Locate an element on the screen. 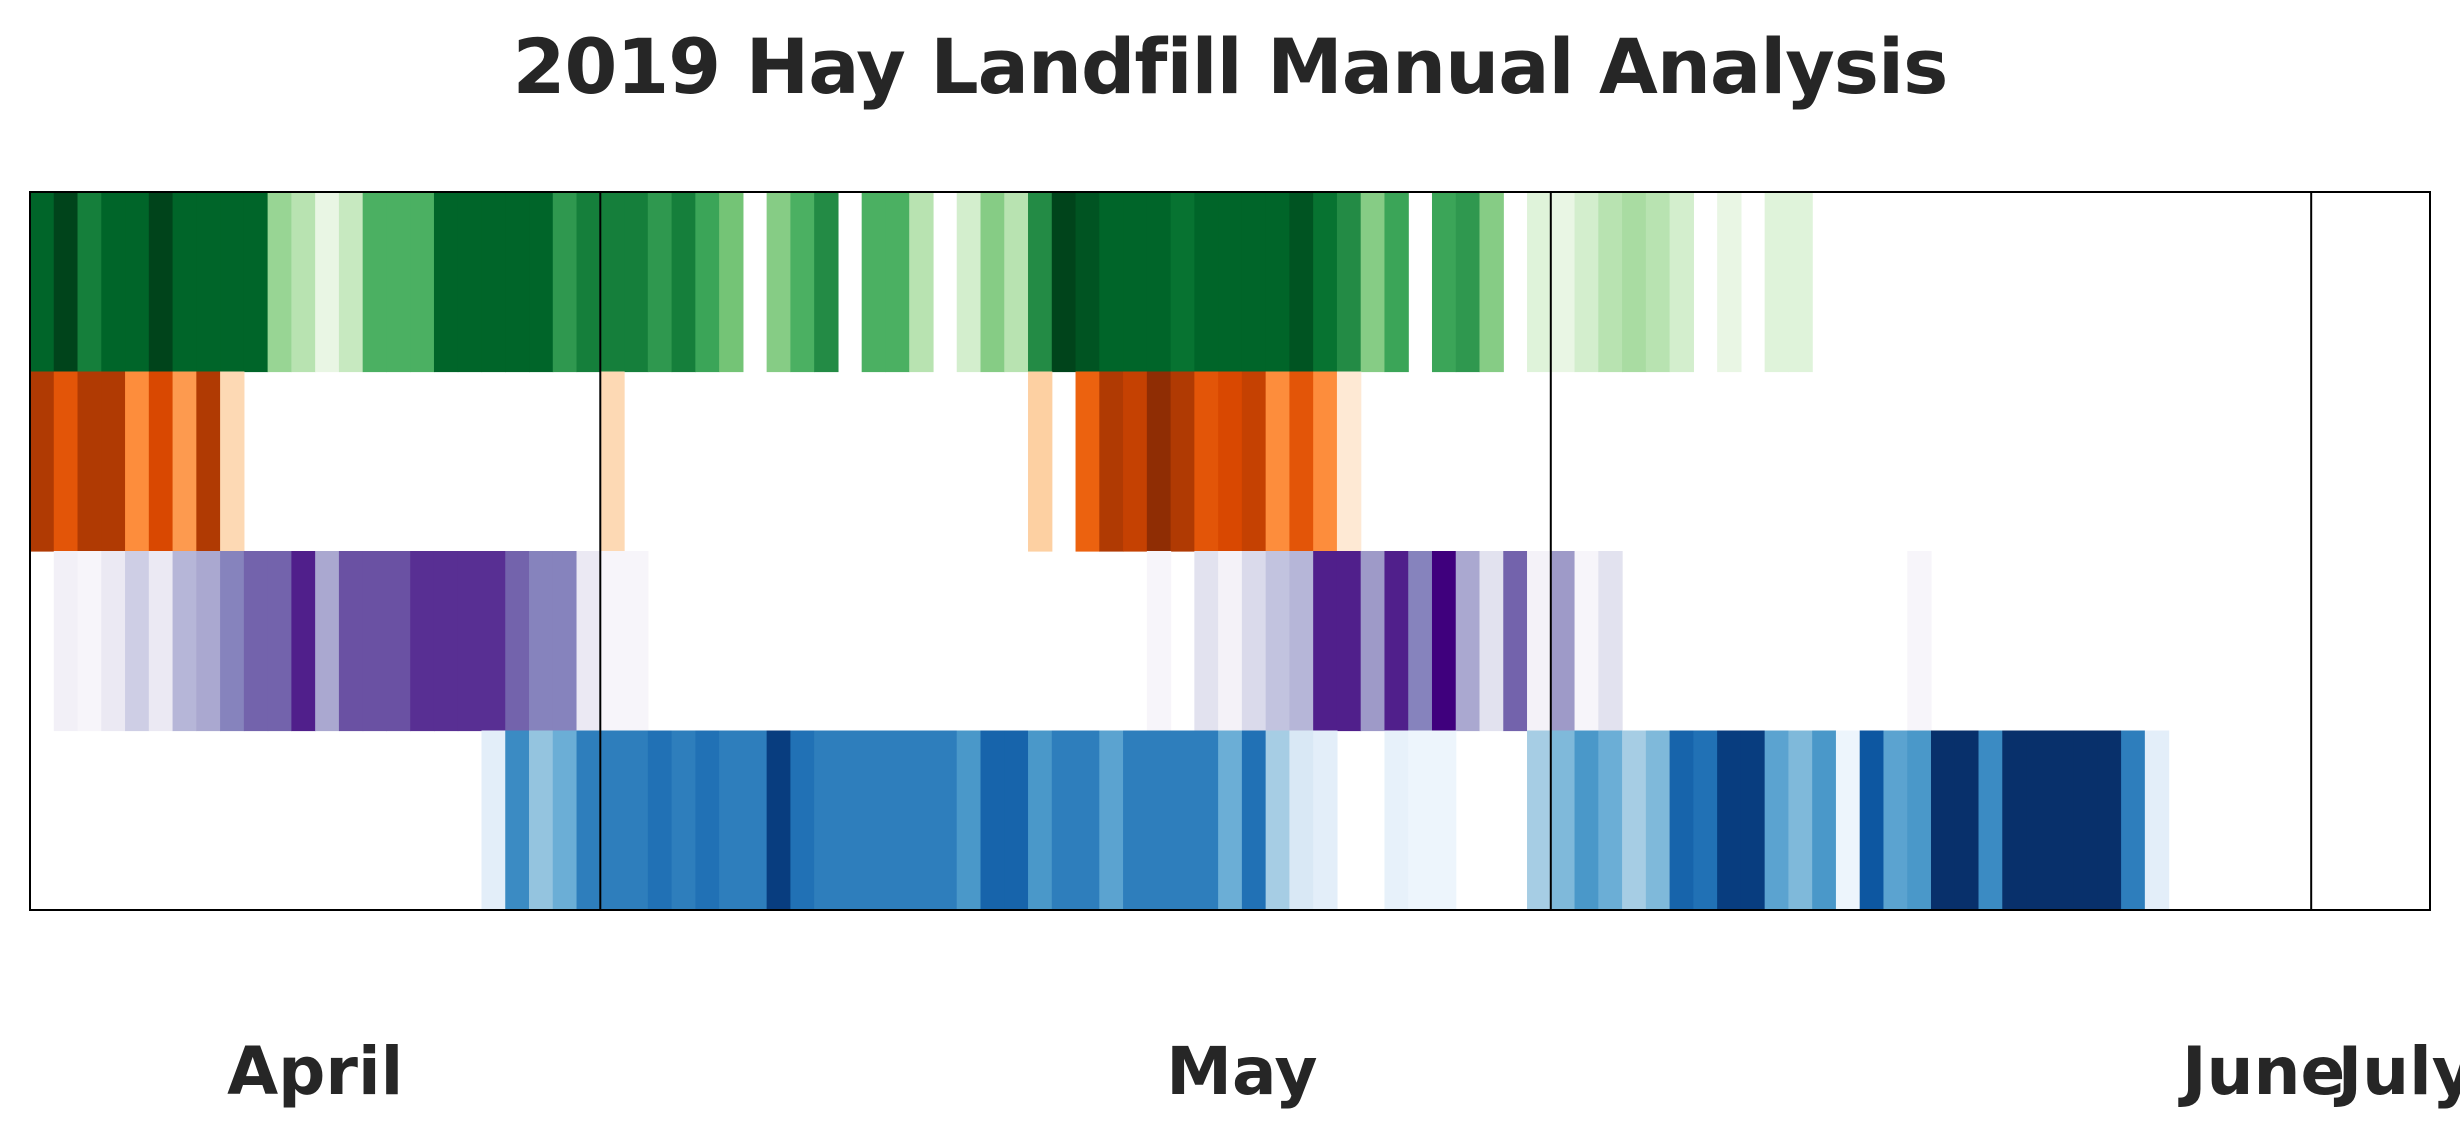  month-label: May is located at coordinates (1241, 1071).